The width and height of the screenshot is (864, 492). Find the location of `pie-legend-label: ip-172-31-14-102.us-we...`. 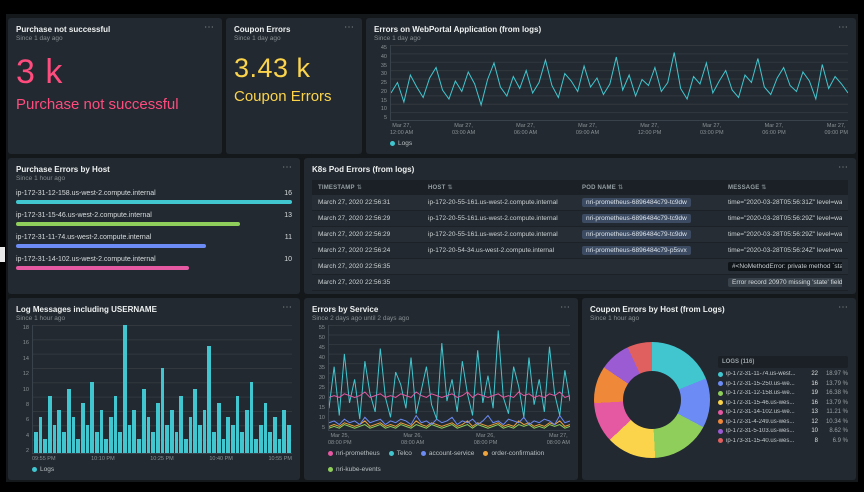

pie-legend-label: ip-172-31-14-102.us-we... is located at coordinates (760, 412).